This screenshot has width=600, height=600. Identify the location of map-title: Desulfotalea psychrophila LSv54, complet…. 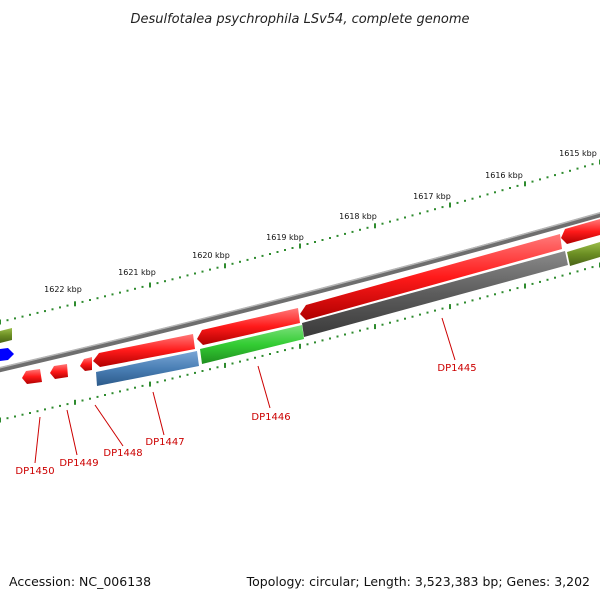
(299, 19).